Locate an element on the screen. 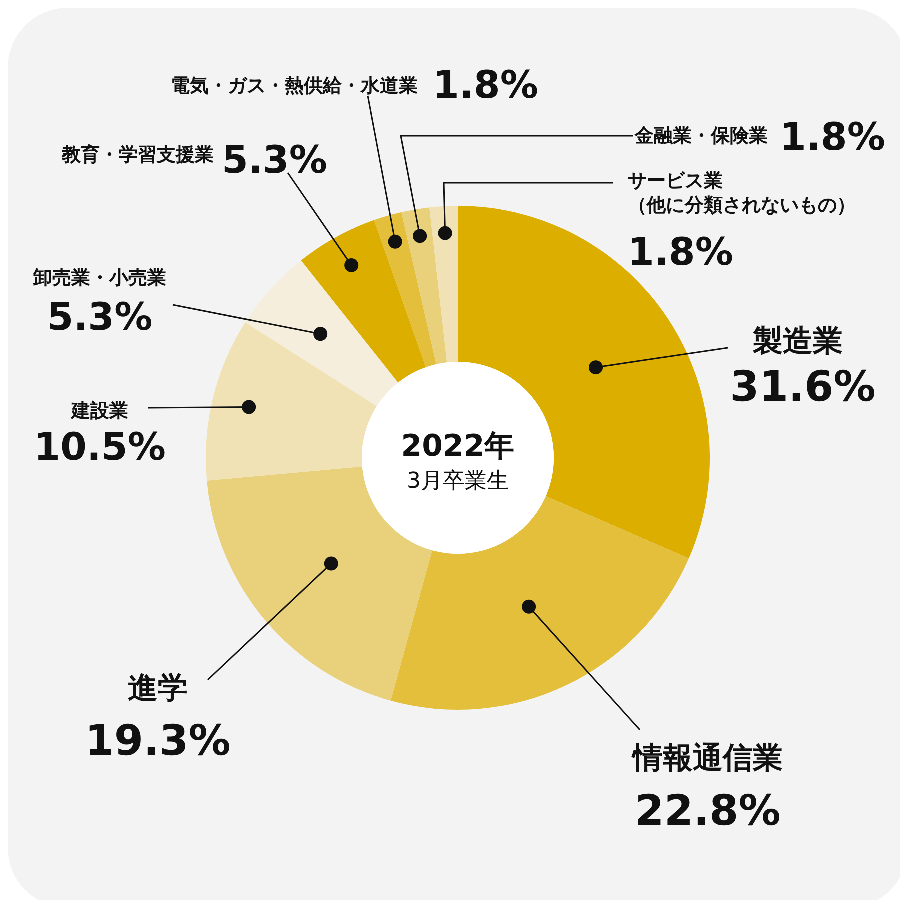  slice-label: 進学 is located at coordinates (158, 688).